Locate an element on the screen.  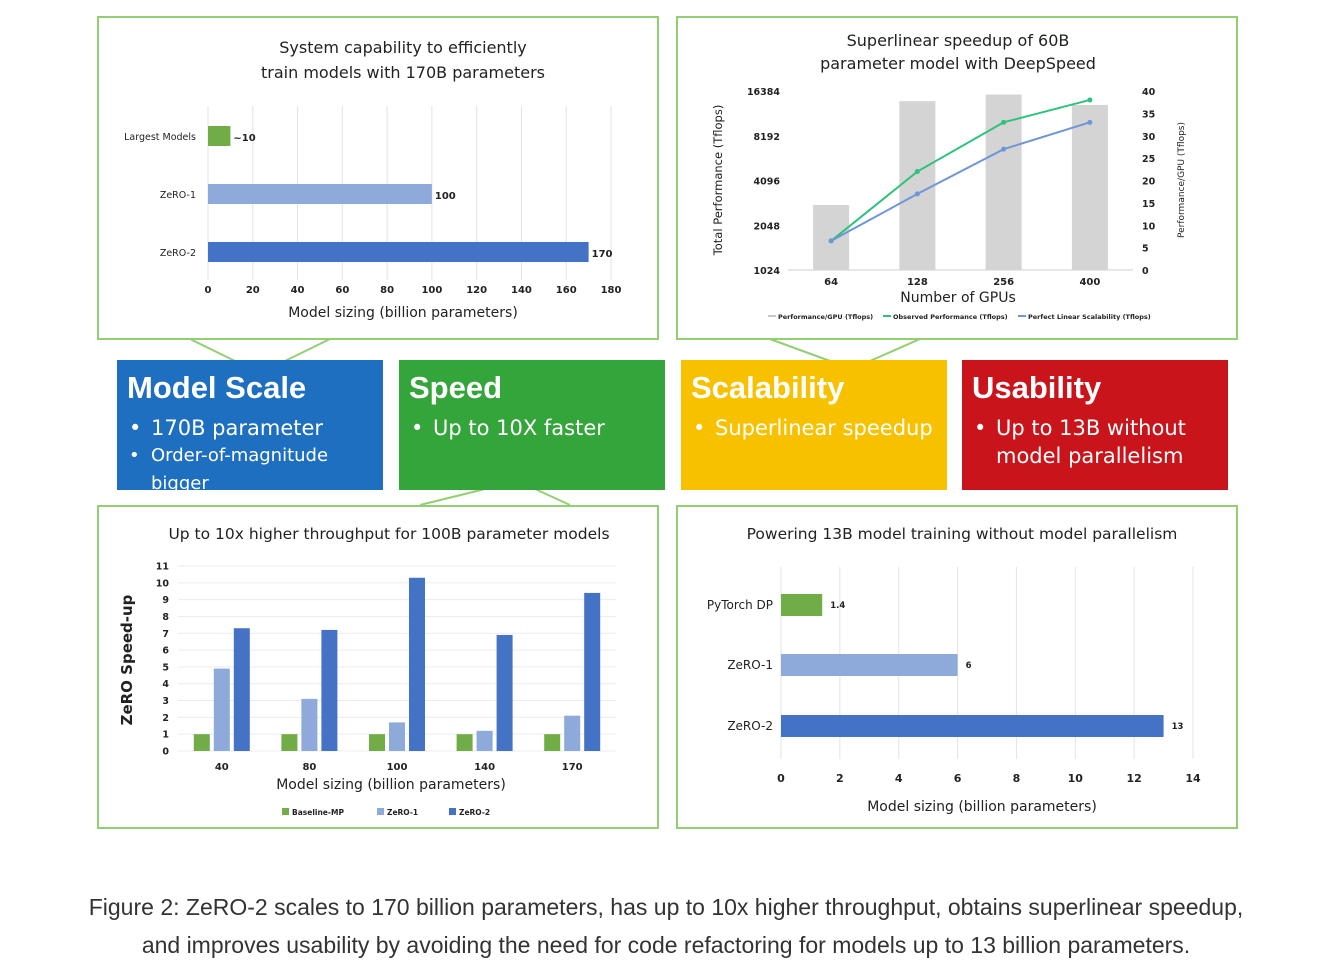
right-tick-label: 40 is located at coordinates (1149, 92).